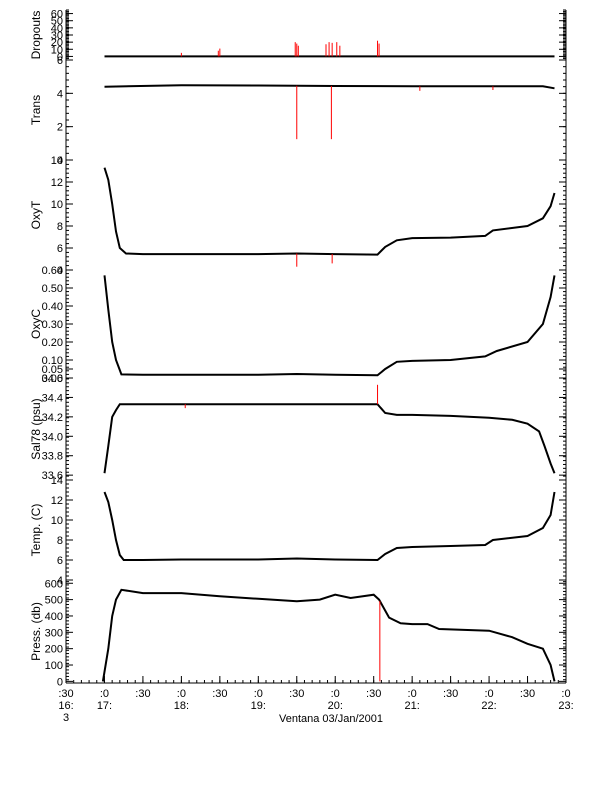 The image size is (612, 790). I want to click on trans-ytick-label: 4, so click(60, 94).